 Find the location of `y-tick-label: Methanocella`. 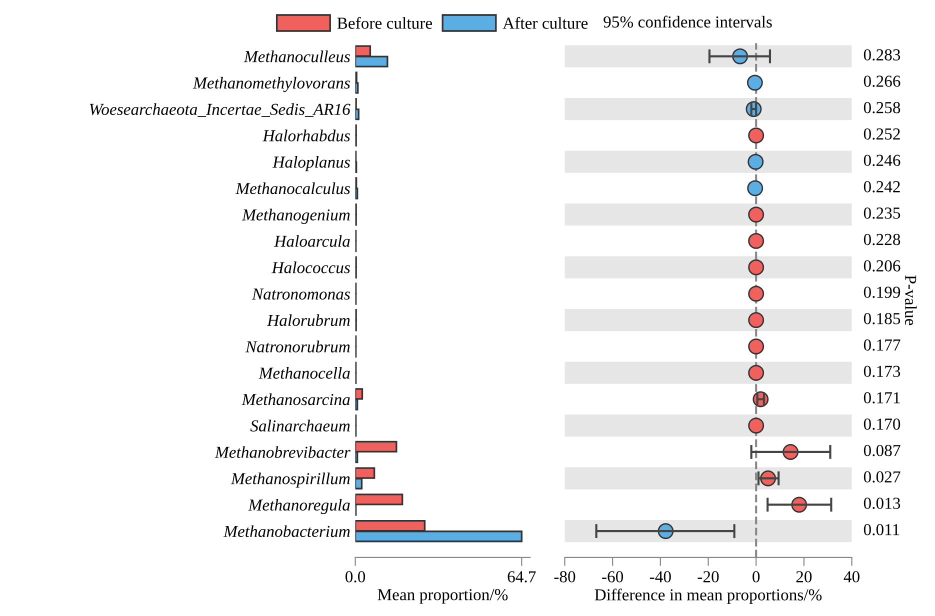

y-tick-label: Methanocella is located at coordinates (304, 373).